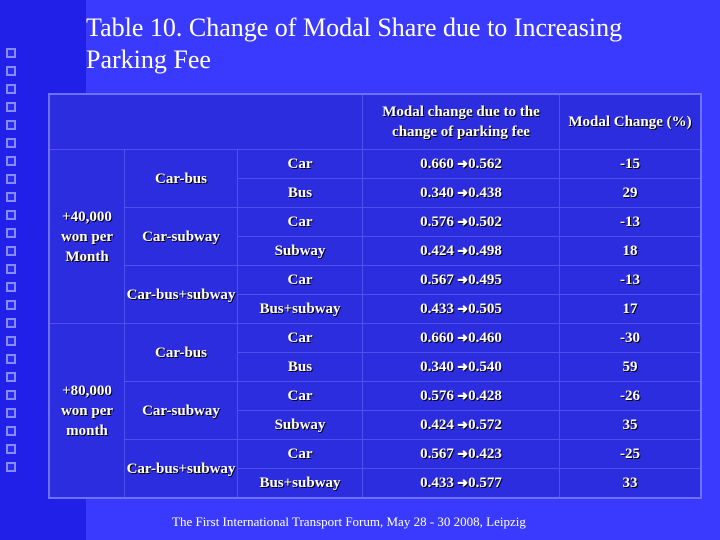 The image size is (720, 540). I want to click on share-change-cell: 0.433 ➜0.577, so click(461, 483).